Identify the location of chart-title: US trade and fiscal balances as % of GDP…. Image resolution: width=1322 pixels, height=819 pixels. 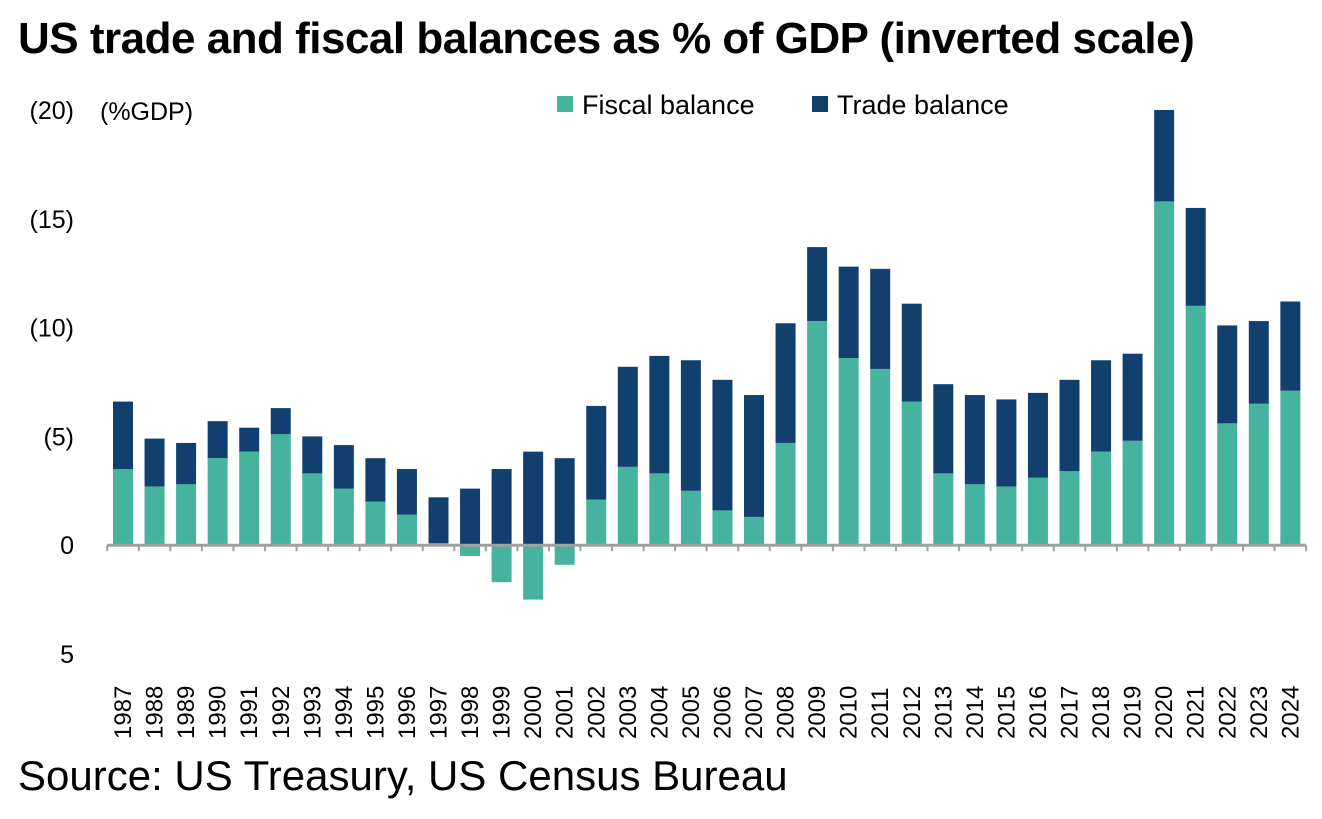
(606, 38).